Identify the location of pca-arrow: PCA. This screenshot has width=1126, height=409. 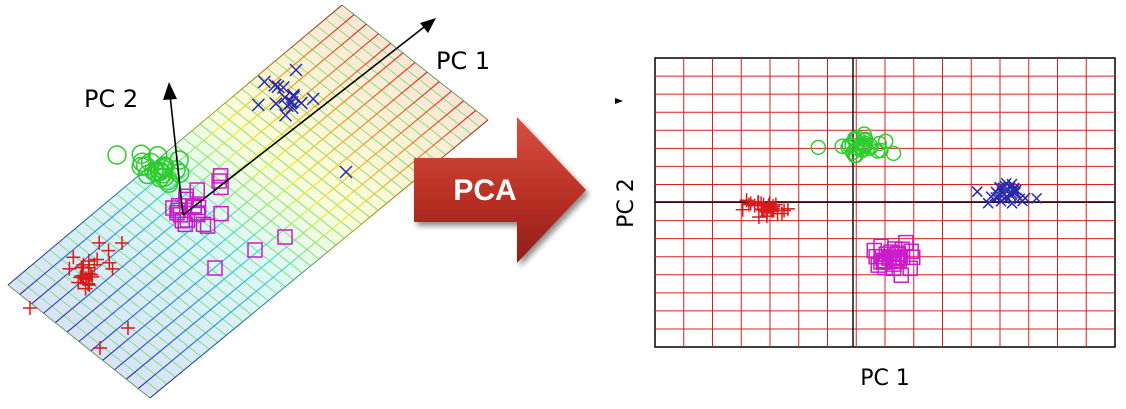
(500, 190).